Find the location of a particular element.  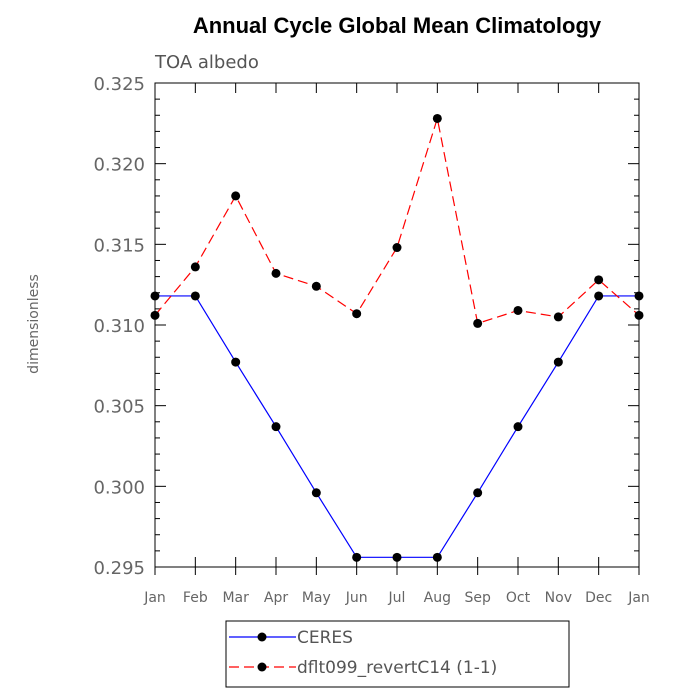

chart-subtitle: TOA albedo is located at coordinates (206, 62).